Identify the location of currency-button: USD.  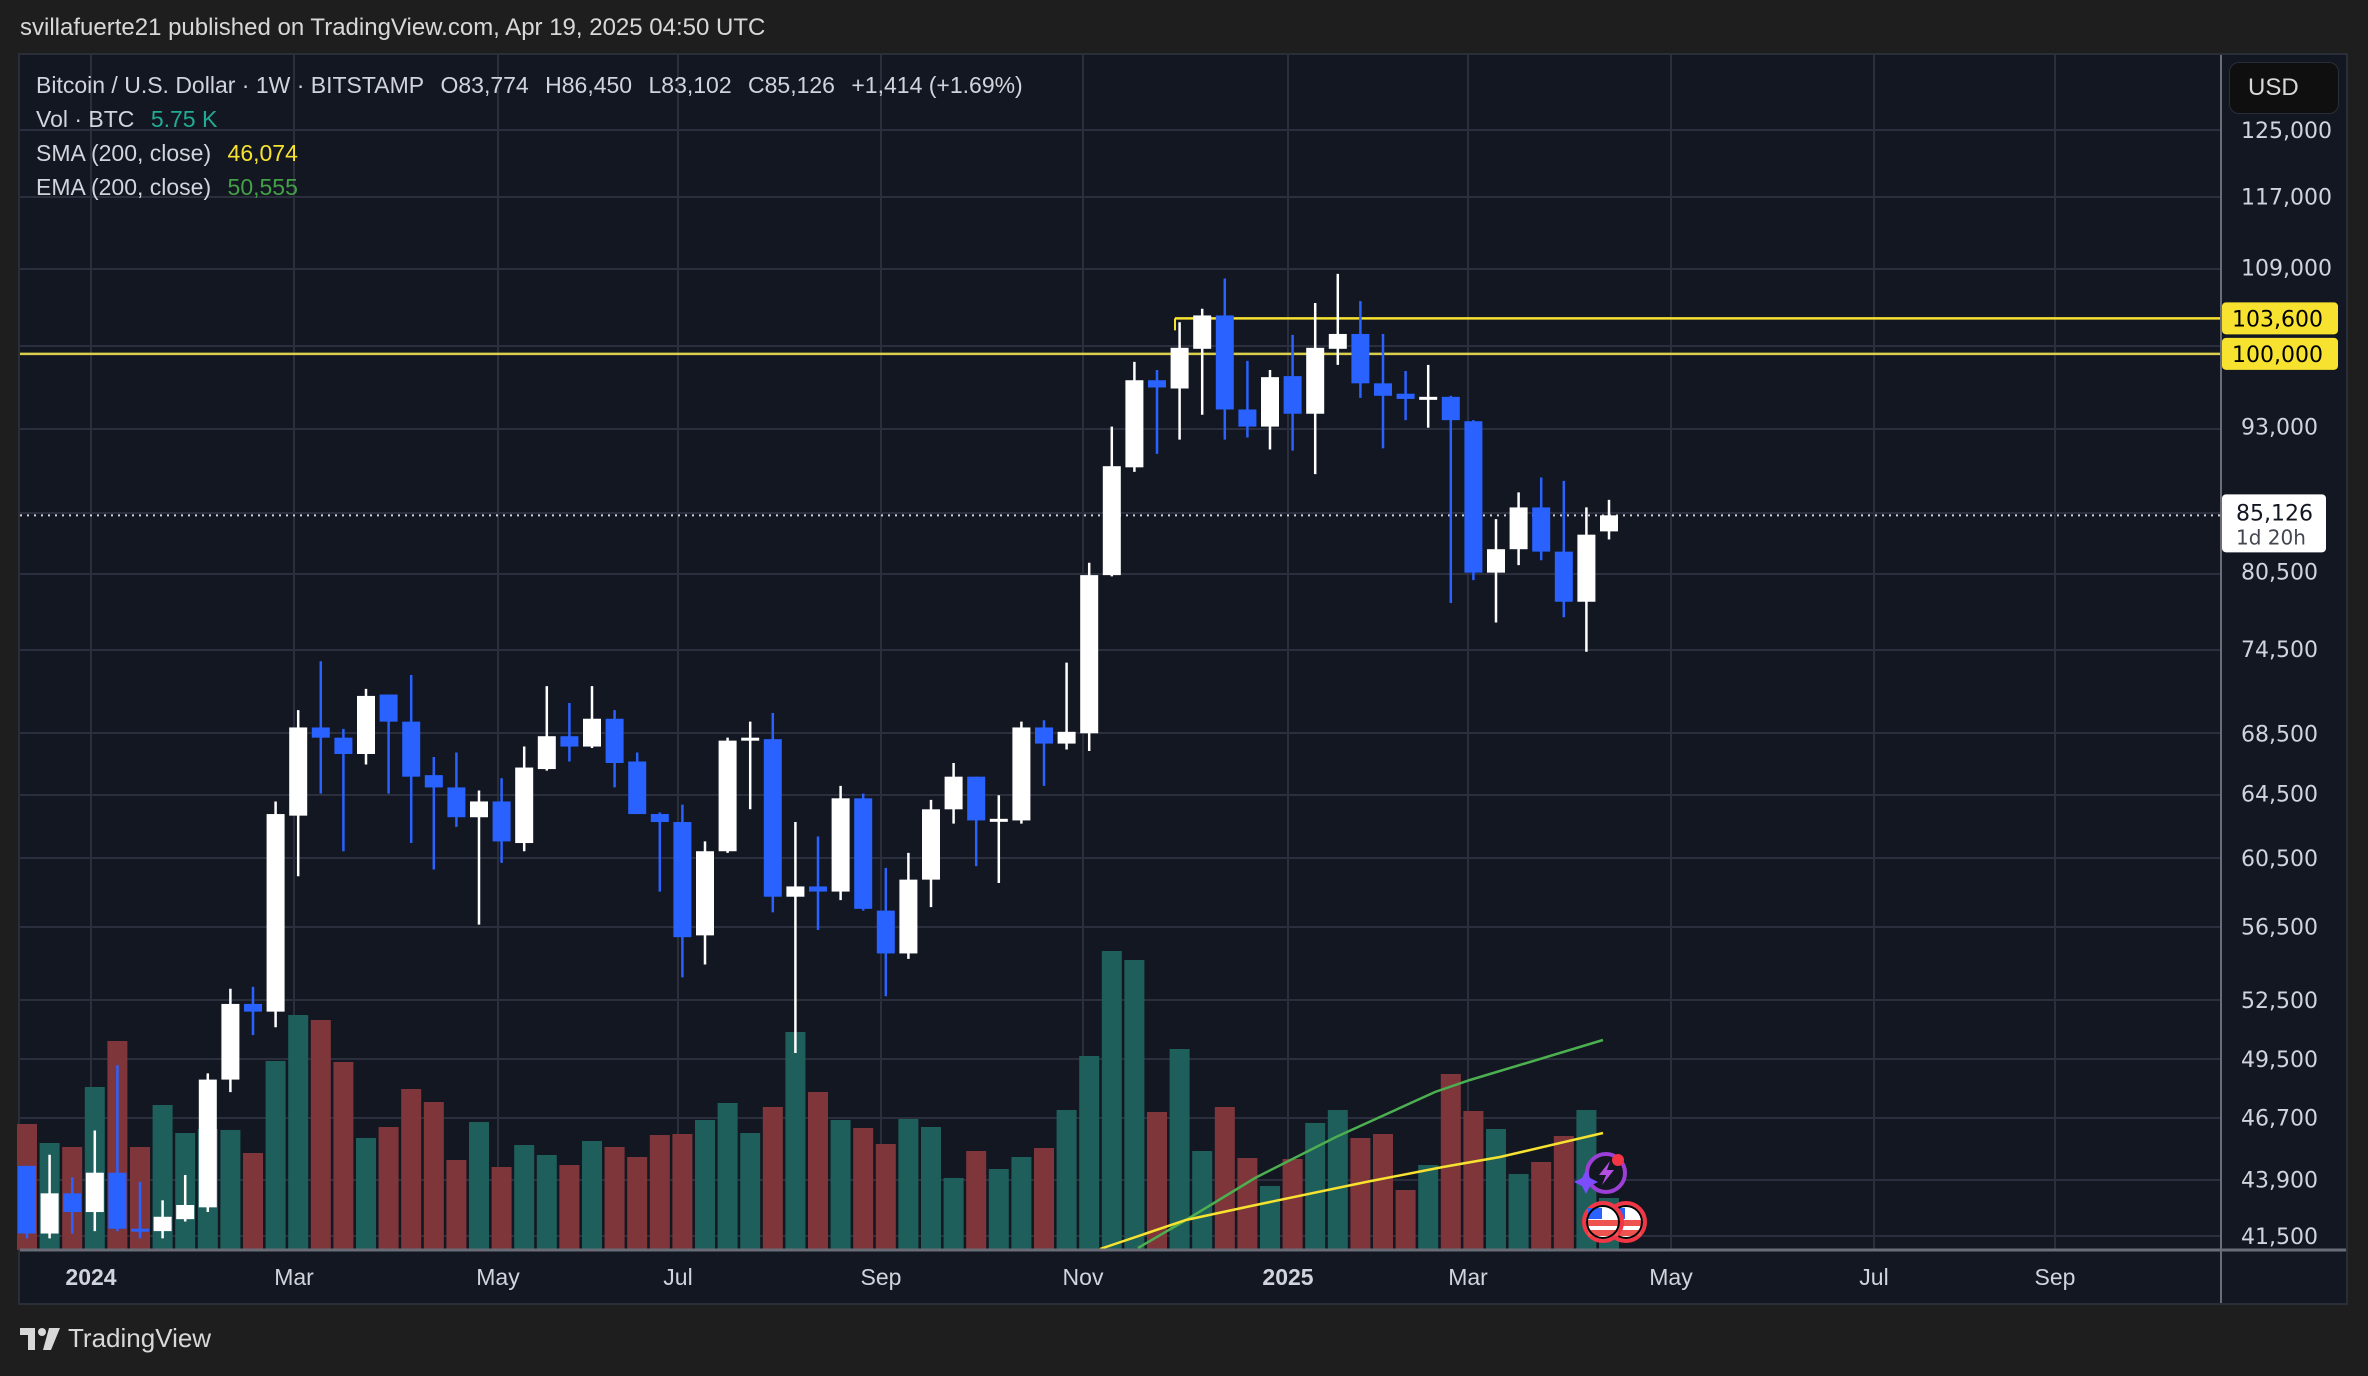
(2284, 88).